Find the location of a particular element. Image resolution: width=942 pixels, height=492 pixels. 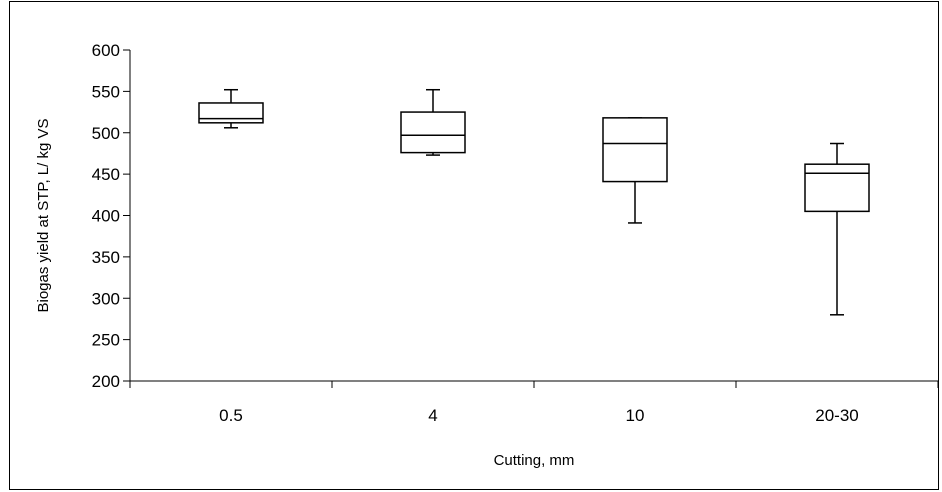

y-tick-label: 450 is located at coordinates (106, 174).